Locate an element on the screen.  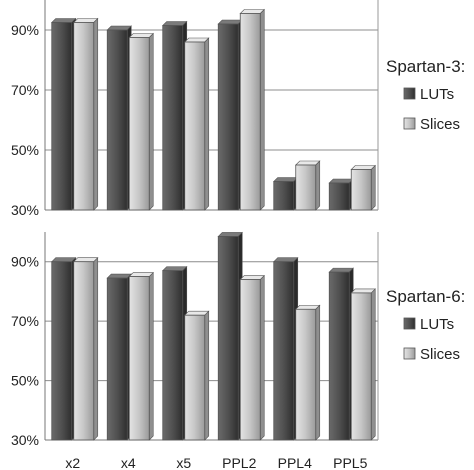
legend: Spartan-3: LUTs Slices is located at coordinates (425, 95).